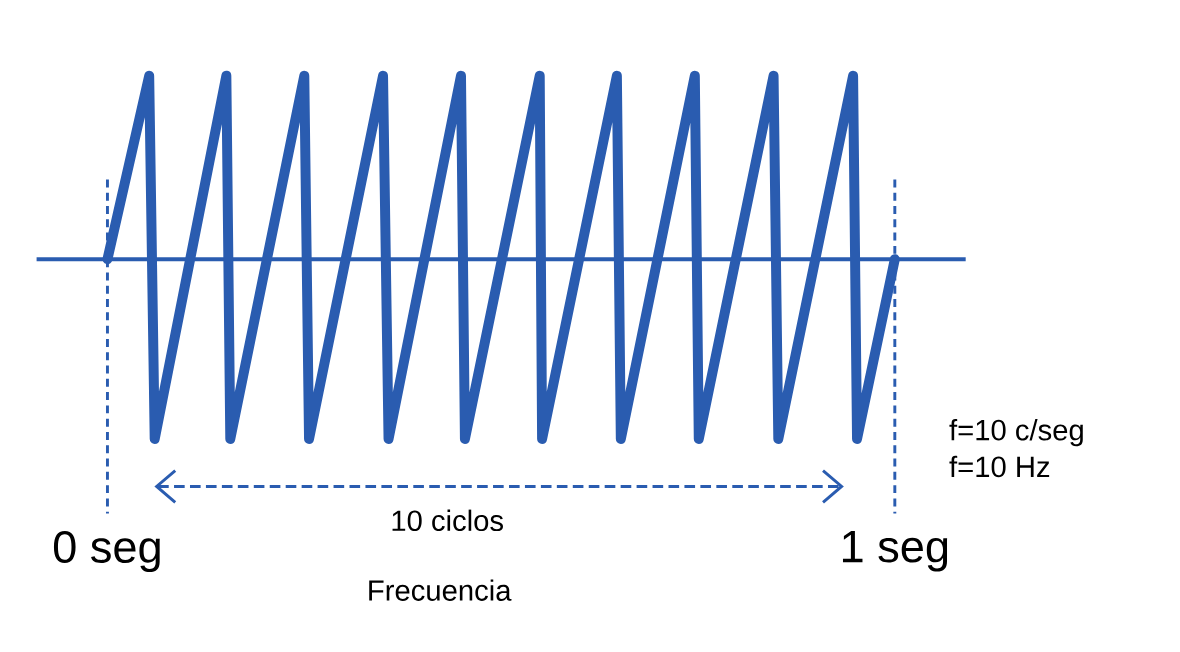 This screenshot has height=652, width=1180. What do you see at coordinates (999, 466) in the screenshot?
I see `text: f=10 Hz` at bounding box center [999, 466].